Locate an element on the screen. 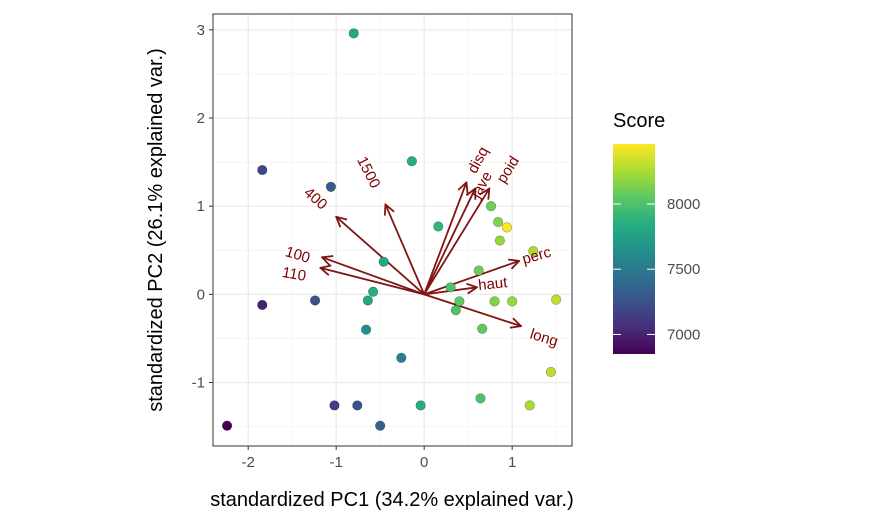 This screenshot has width=875, height=525. x-tick-label: -2 is located at coordinates (248, 462).